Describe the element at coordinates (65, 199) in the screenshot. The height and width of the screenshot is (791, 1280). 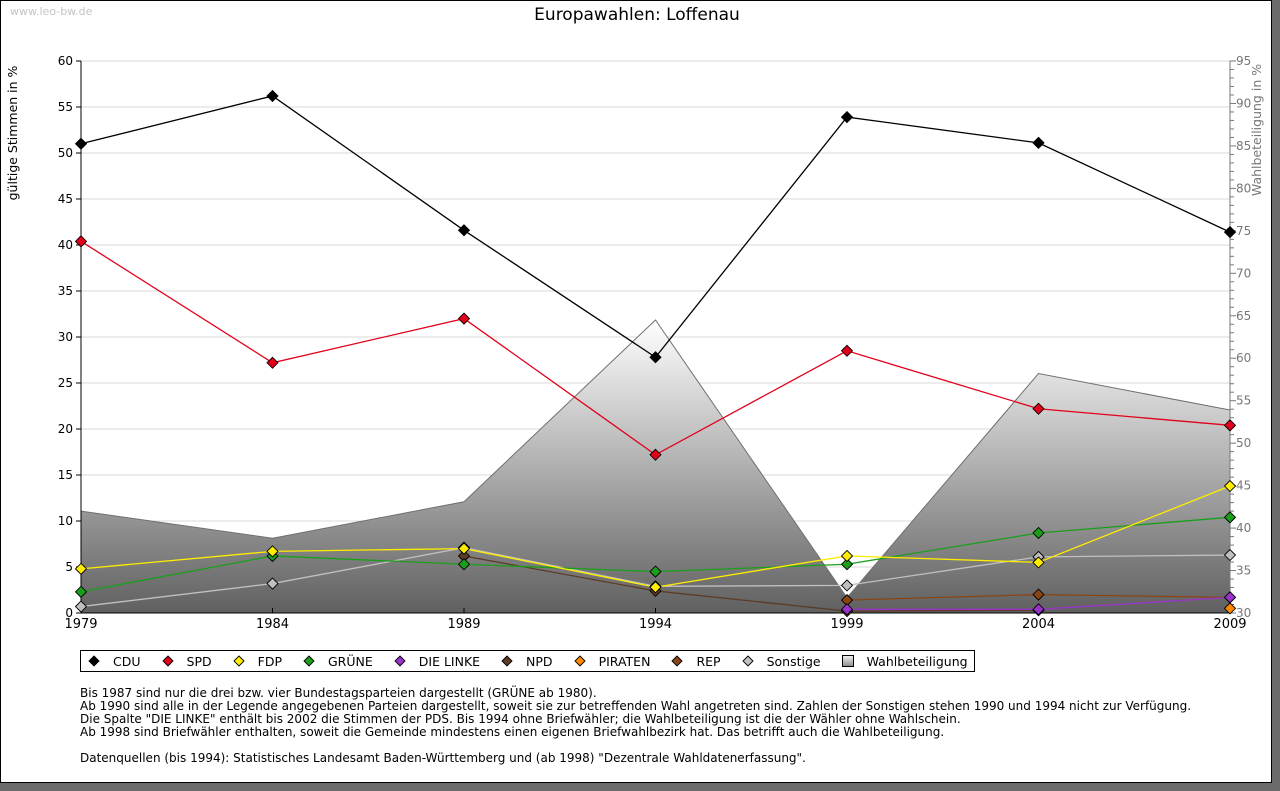
I see `y-tick-label: 45` at that location.